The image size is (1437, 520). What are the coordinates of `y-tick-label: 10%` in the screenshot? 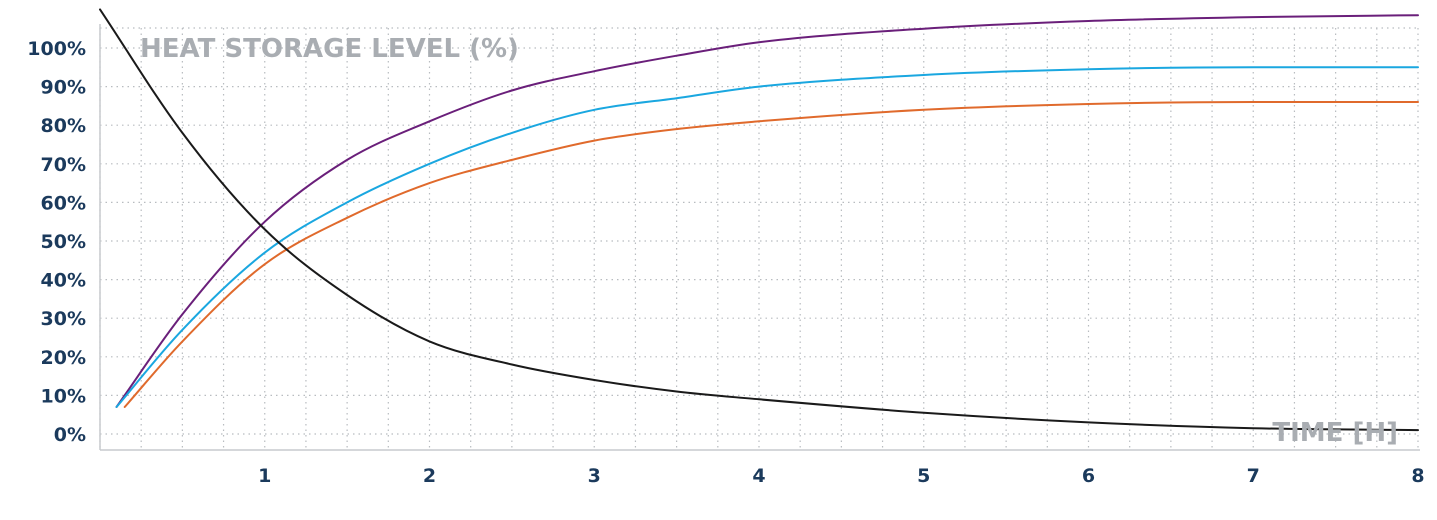 It's located at (63, 396).